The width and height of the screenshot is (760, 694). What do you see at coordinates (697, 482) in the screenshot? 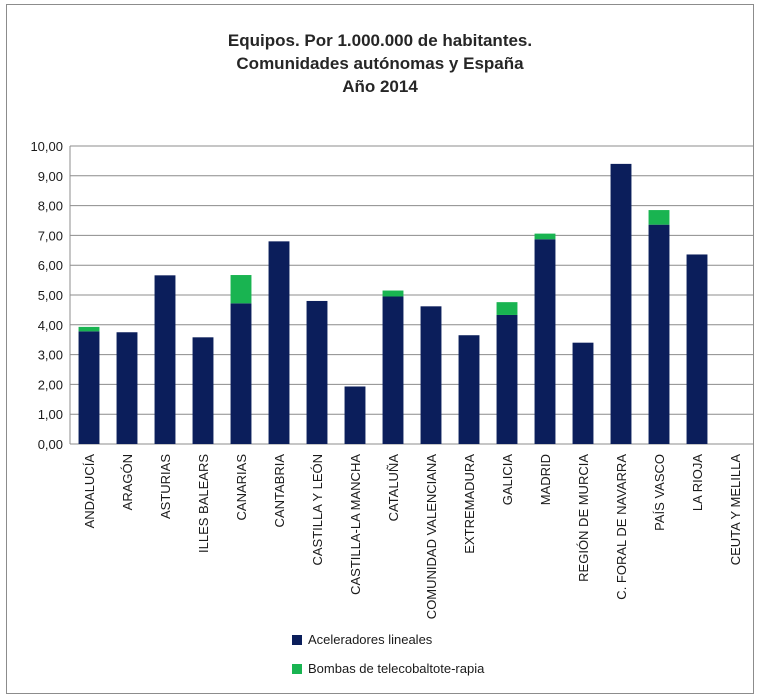
I see `x-tick-label: LA RIOJA` at bounding box center [697, 482].